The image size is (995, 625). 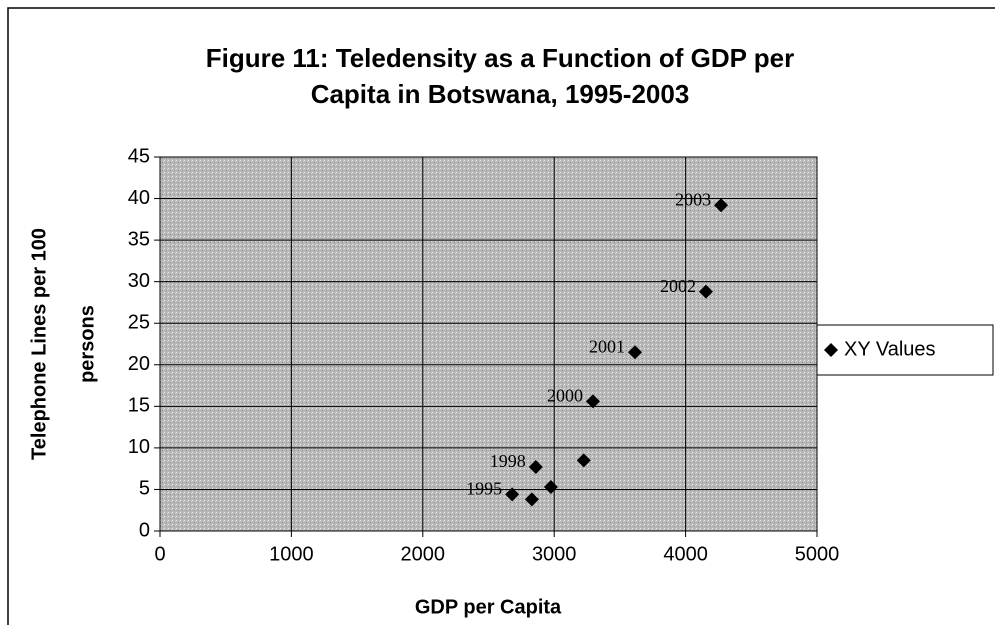 I want to click on x-tick-label: 1000, so click(x=291, y=554).